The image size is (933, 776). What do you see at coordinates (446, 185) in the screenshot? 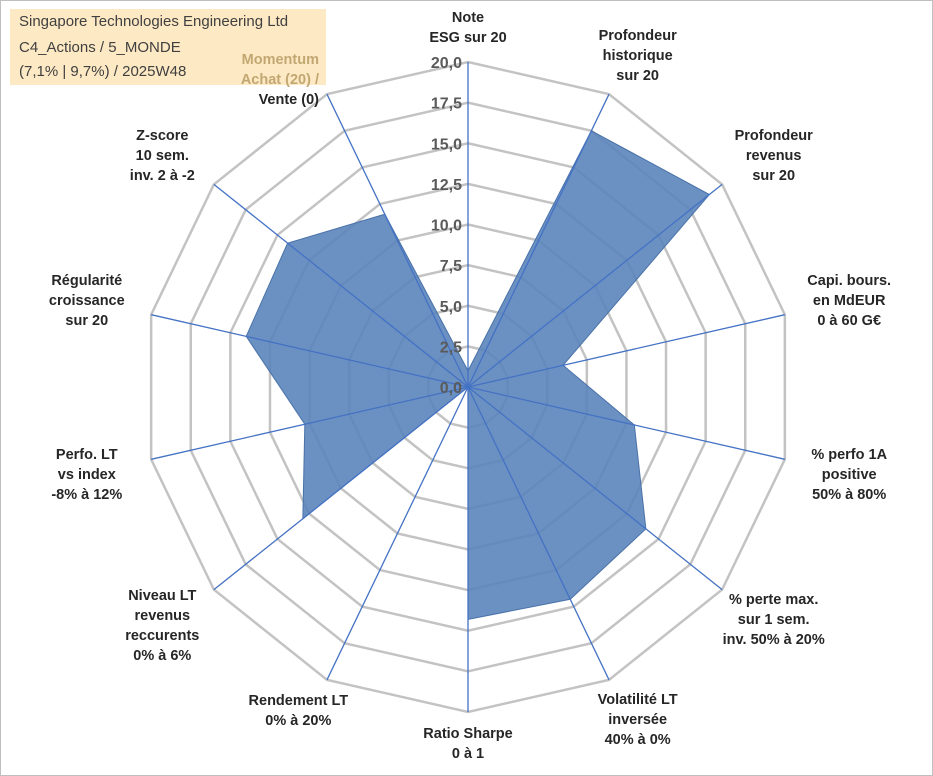
I see `tick-label: 12,5` at bounding box center [446, 185].